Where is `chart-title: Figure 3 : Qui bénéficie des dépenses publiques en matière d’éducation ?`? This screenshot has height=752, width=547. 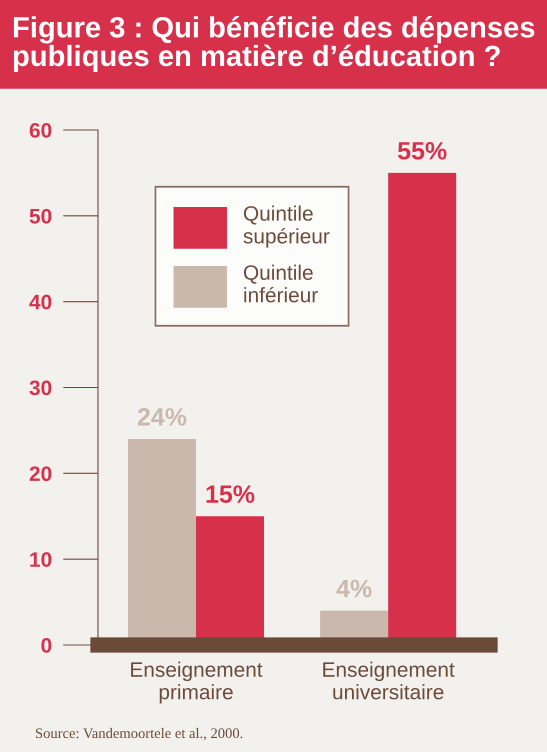
chart-title: Figure 3 : Qui bénéficie des dépenses publiques en matière d’éducation ? is located at coordinates (274, 44).